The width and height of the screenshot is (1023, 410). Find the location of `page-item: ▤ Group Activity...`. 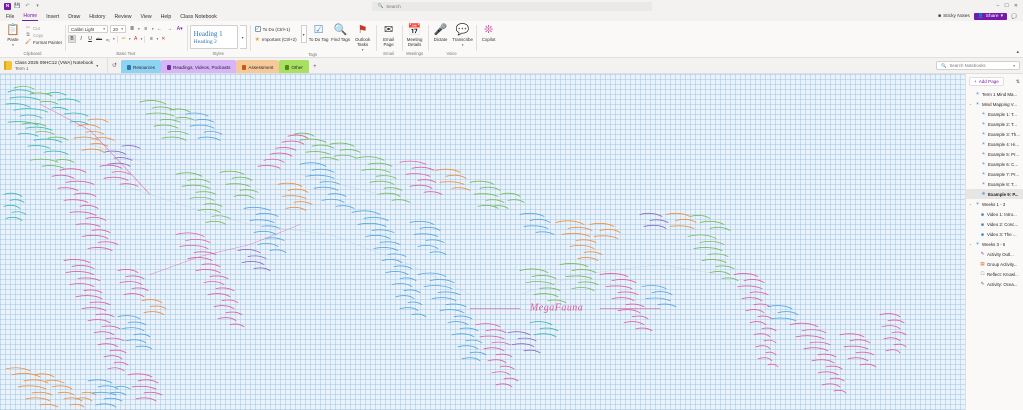

page-item: ▤ Group Activity... is located at coordinates (994, 264).